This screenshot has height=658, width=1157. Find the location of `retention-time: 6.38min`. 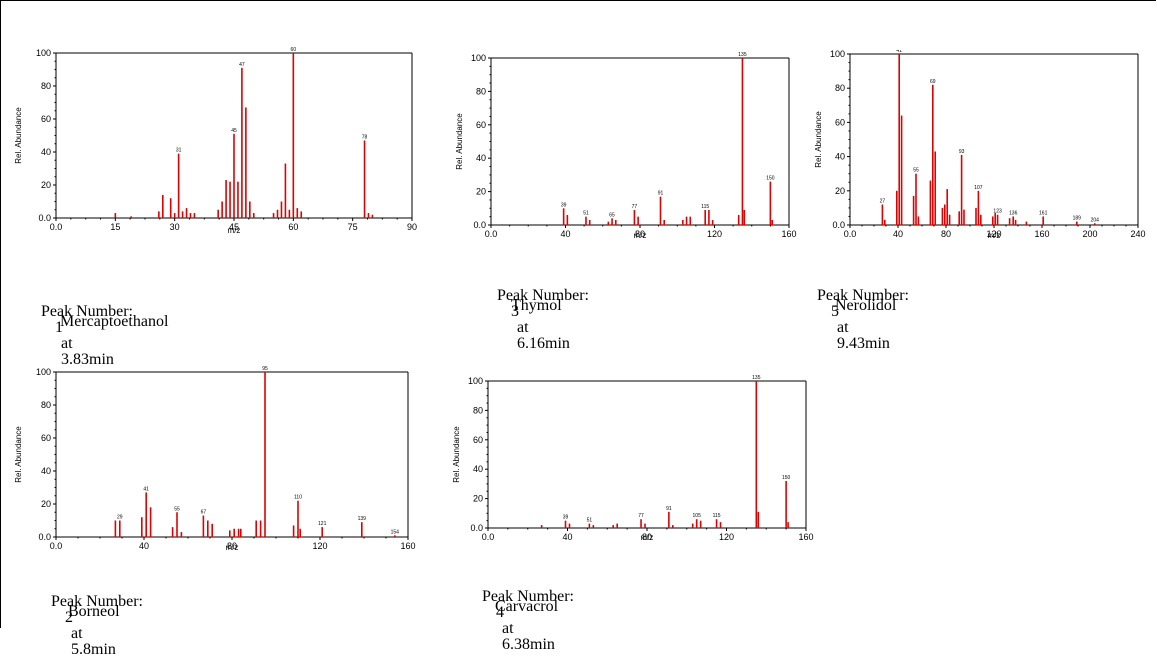

retention-time: 6.38min is located at coordinates (528, 644).